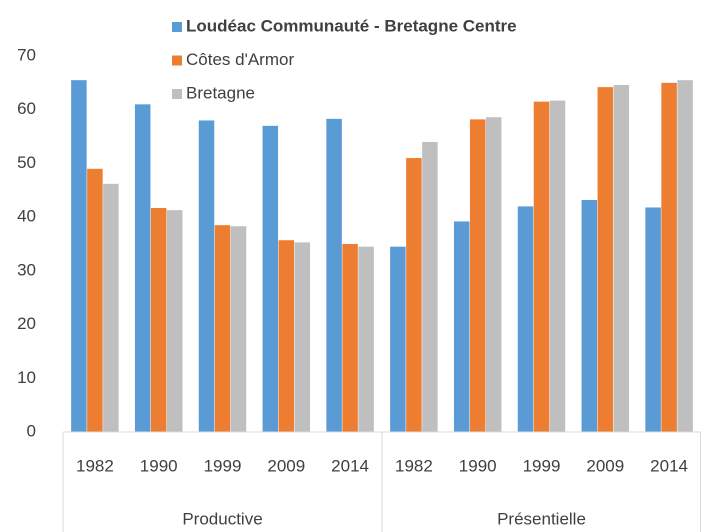  What do you see at coordinates (541, 518) in the screenshot?
I see `group-label: Présentielle` at bounding box center [541, 518].